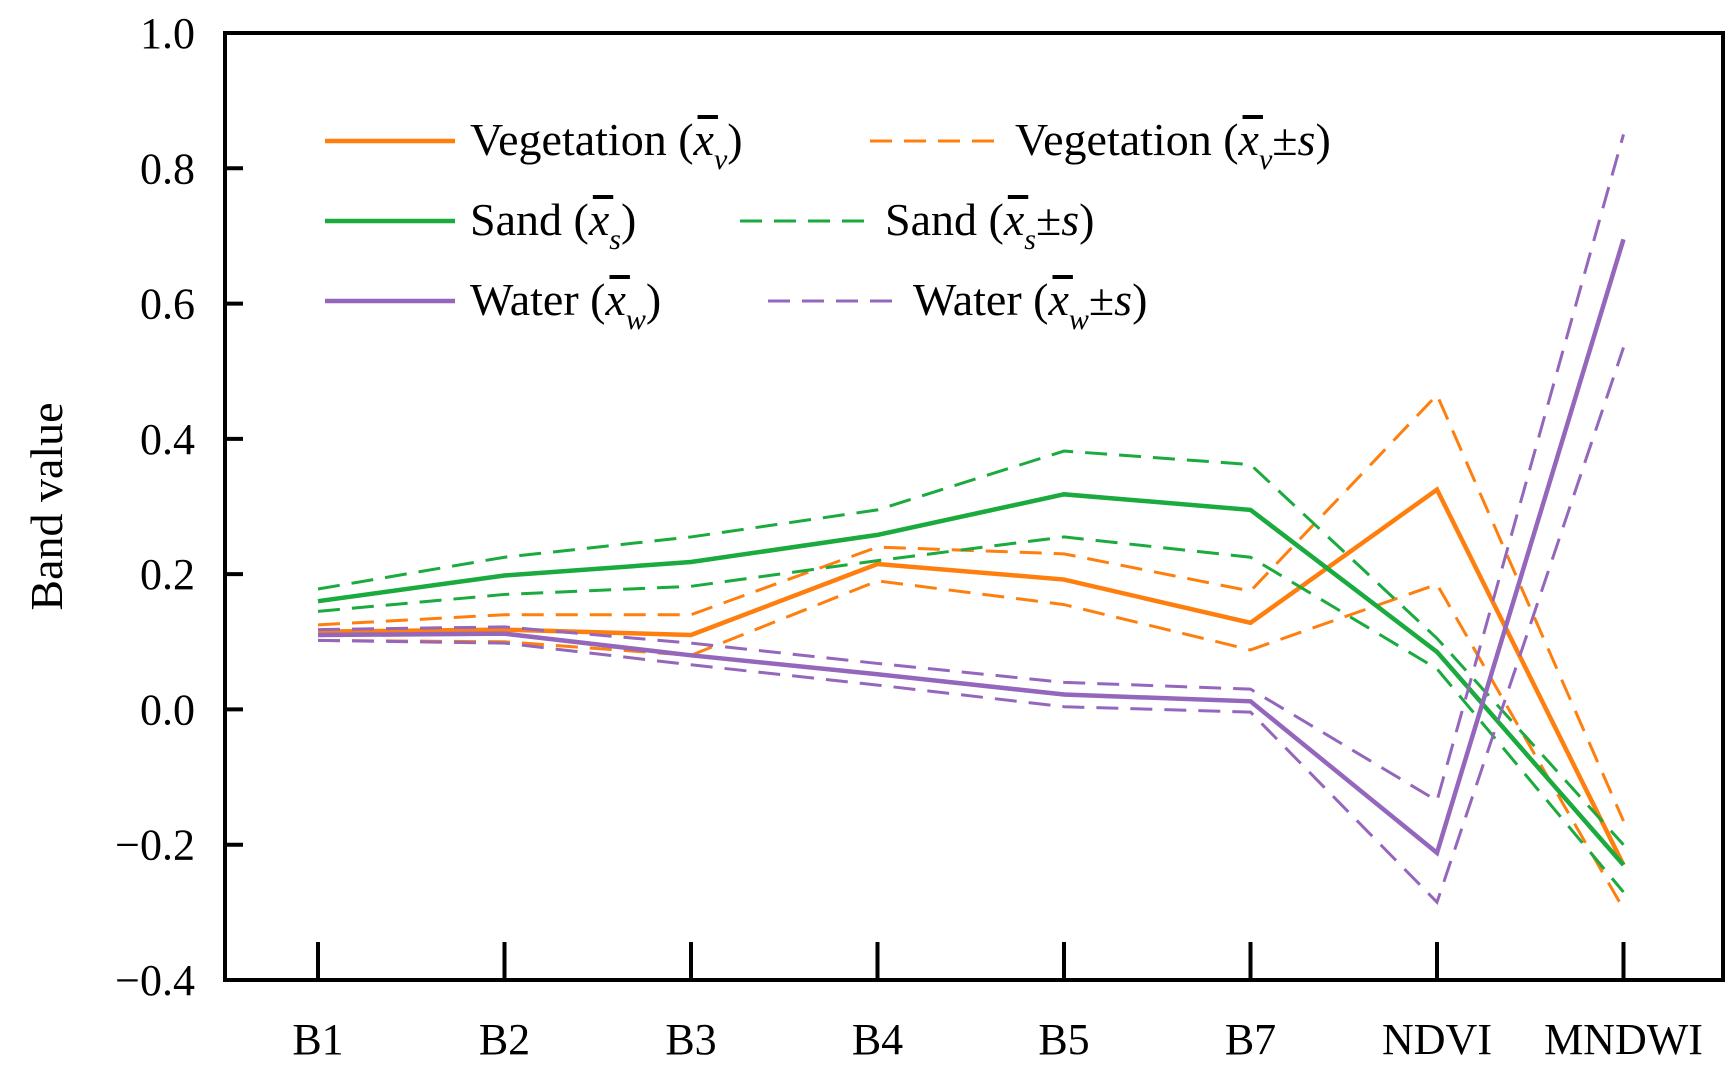  What do you see at coordinates (167, 574) in the screenshot?
I see `y-tick-label-4: 0.2` at bounding box center [167, 574].